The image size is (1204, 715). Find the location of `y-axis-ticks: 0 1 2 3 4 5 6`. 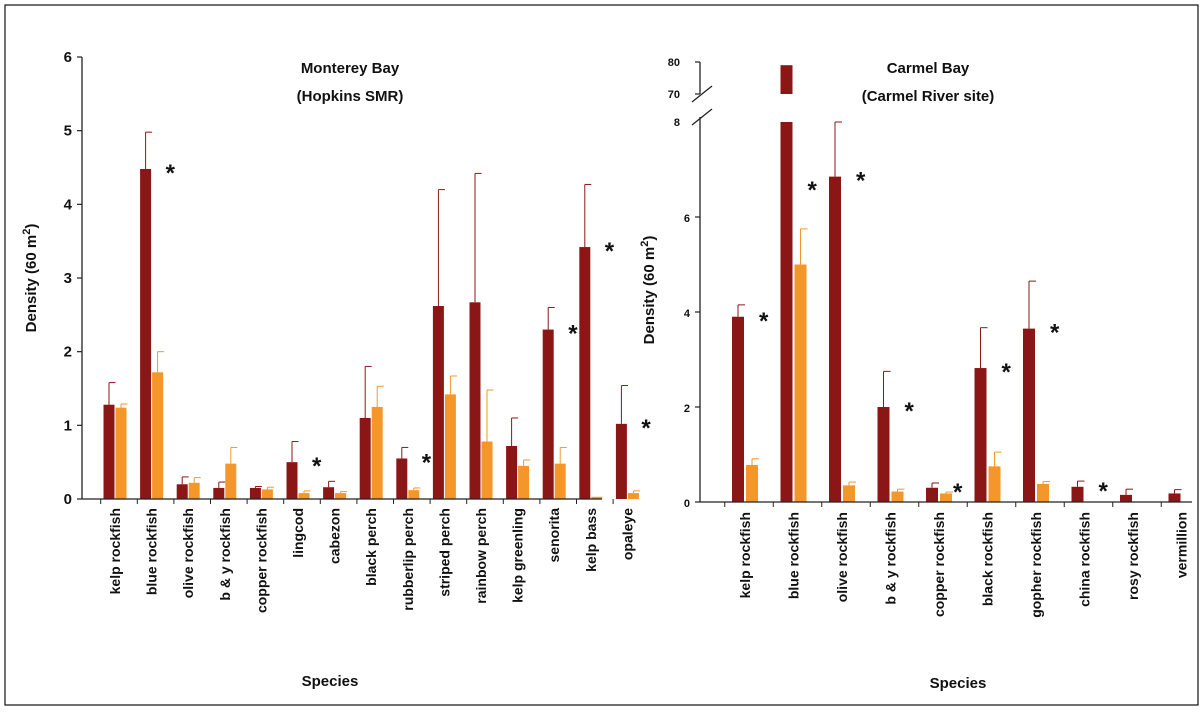

y-axis-ticks: 0 1 2 3 4 5 6 is located at coordinates (73, 278).